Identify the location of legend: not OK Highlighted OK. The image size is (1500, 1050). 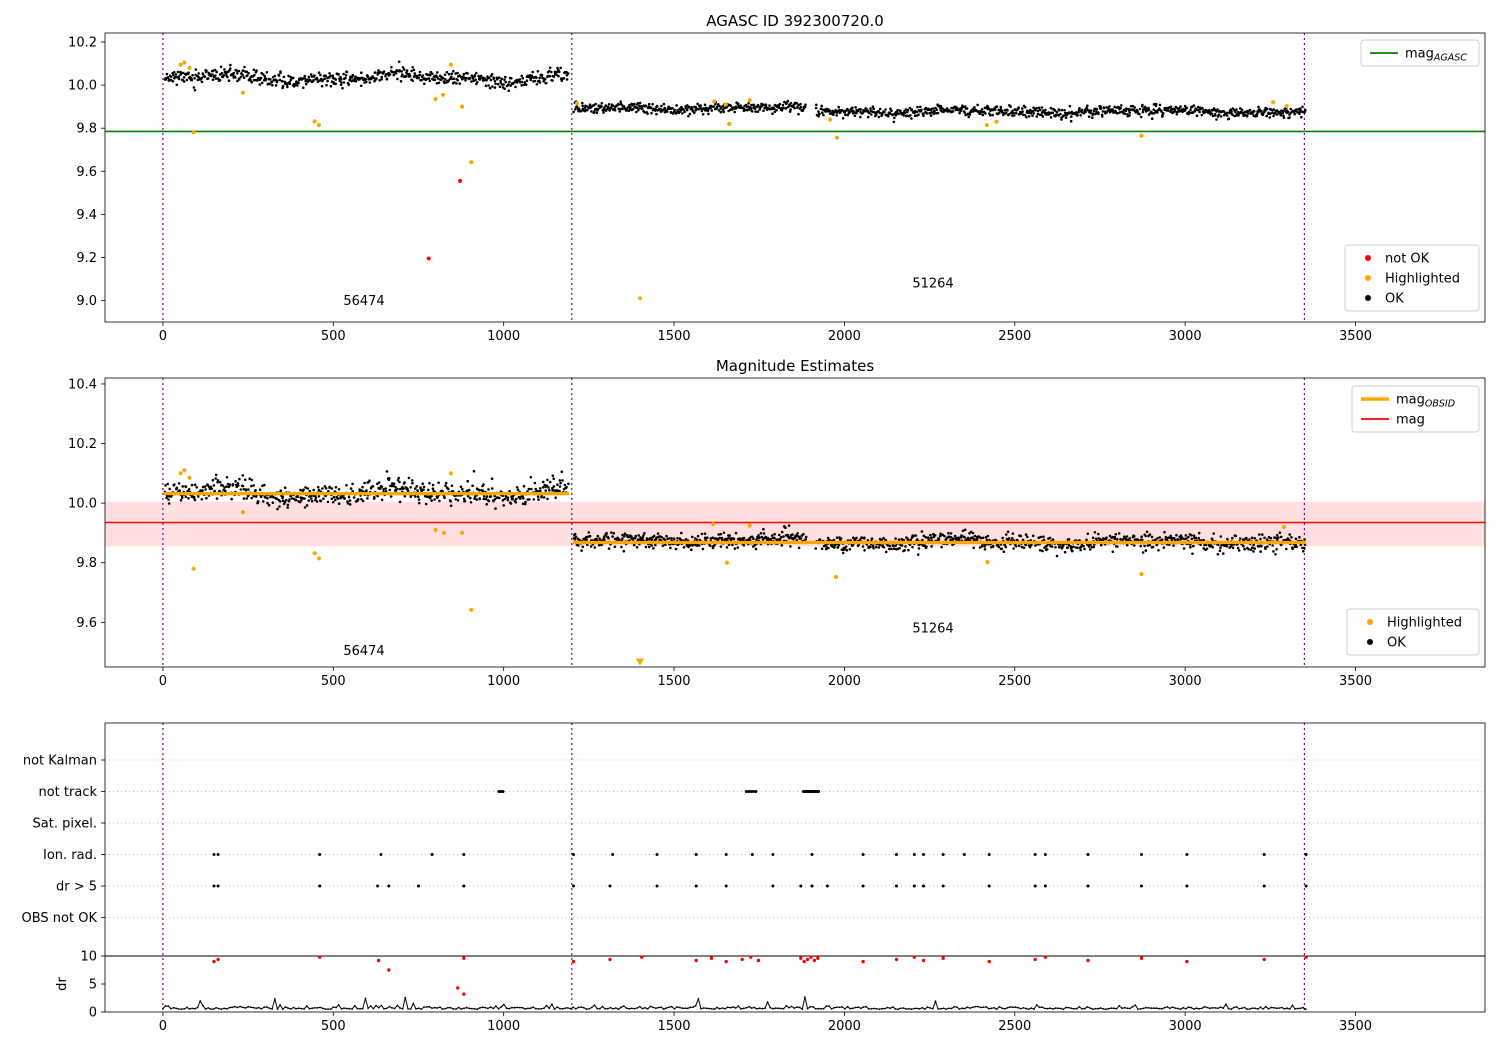
(1412, 278).